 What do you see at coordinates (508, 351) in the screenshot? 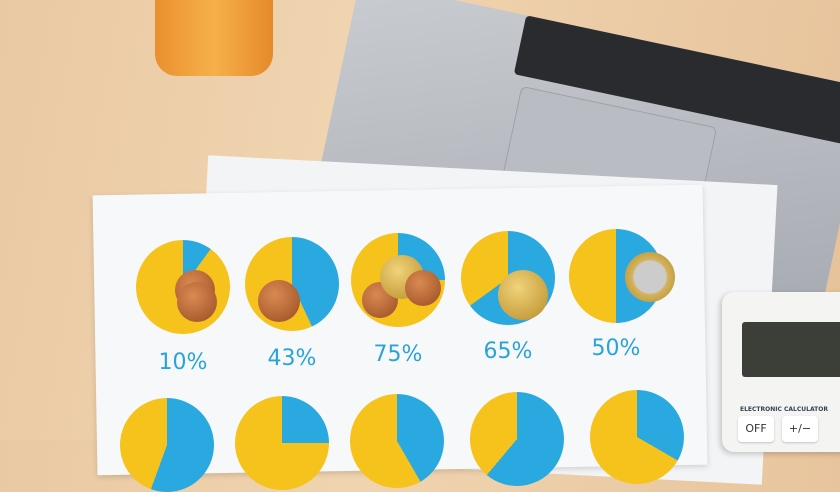
I see `percent-label: 65%` at bounding box center [508, 351].